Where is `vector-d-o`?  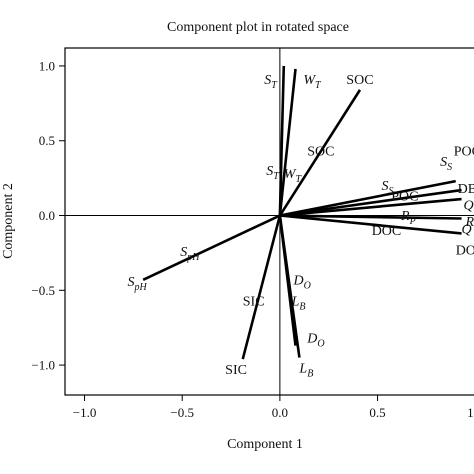 vector-d-o is located at coordinates (287, 280).